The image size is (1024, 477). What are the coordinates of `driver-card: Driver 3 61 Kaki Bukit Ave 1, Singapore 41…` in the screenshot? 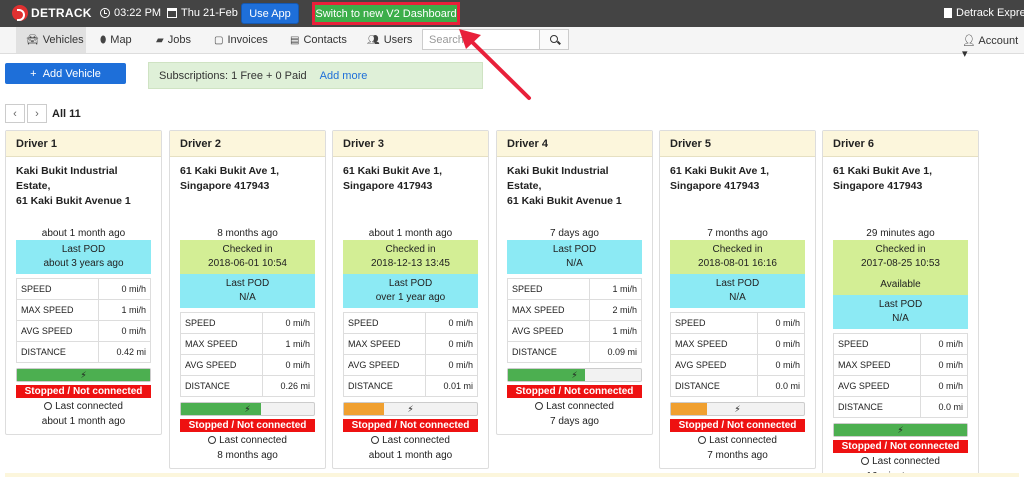 It's located at (410, 299).